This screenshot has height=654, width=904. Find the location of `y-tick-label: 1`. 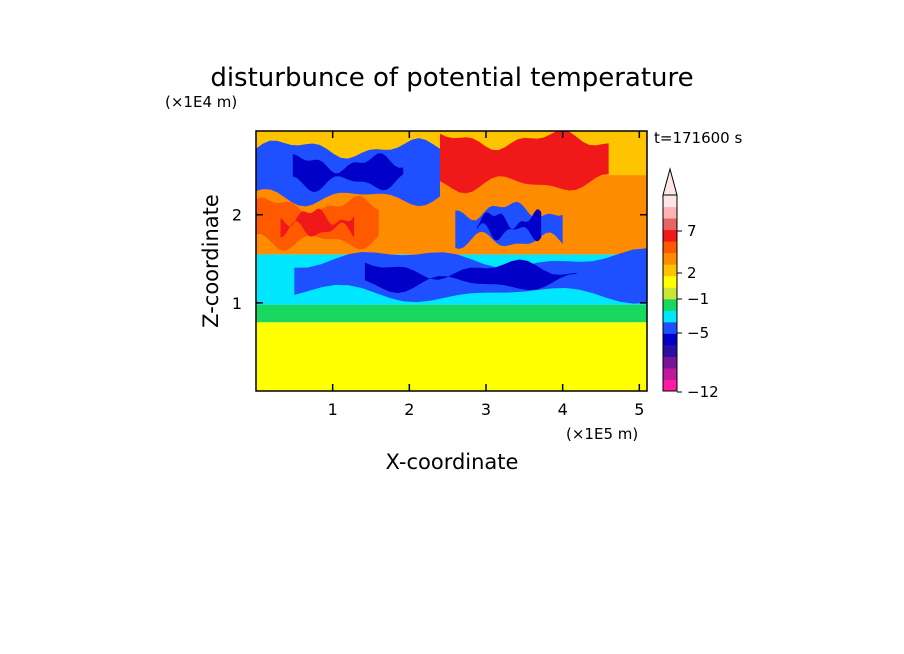

y-tick-label: 1 is located at coordinates (237, 303).